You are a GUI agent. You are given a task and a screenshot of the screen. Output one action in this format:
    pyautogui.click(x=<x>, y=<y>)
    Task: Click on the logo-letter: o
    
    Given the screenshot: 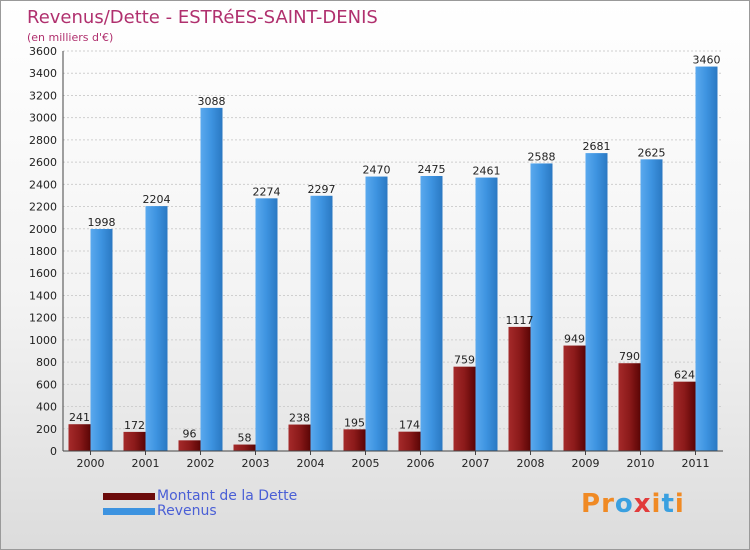 What is the action you would take?
    pyautogui.click(x=624, y=504)
    